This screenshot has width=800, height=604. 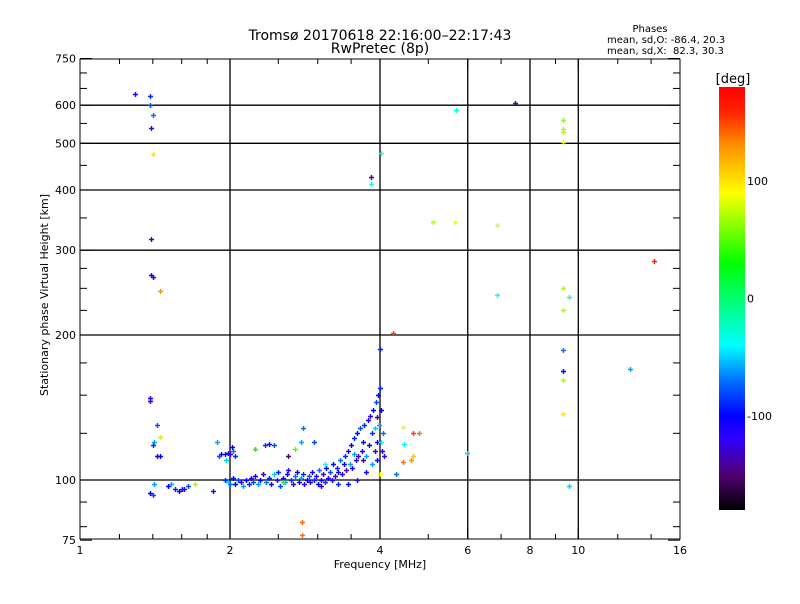 I want to click on colorbar-tick-label: -100, so click(x=759, y=416).